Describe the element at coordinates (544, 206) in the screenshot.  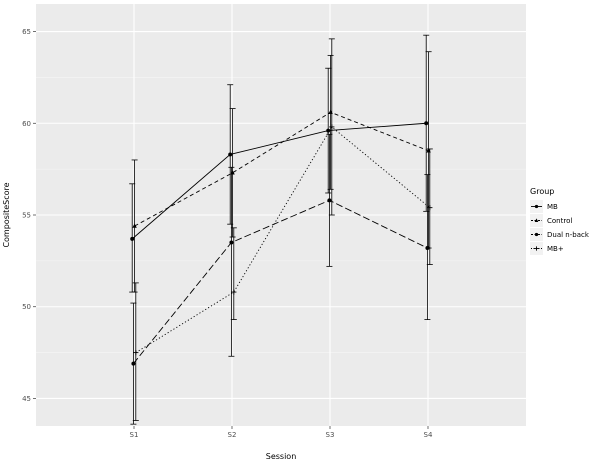
I see `legend-item: MB` at that location.